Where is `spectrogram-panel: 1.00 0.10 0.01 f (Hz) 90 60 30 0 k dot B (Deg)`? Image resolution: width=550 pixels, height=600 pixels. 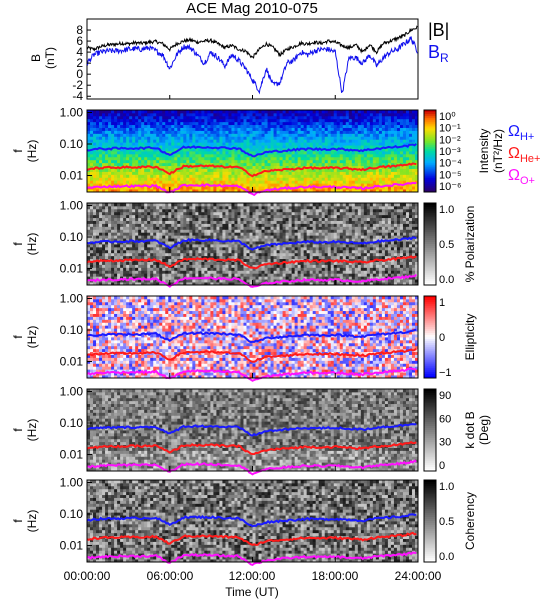
spectrogram-panel: 1.00 0.10 0.01 f (Hz) 90 60 30 0 k dot B (Deg) is located at coordinates (251, 429).